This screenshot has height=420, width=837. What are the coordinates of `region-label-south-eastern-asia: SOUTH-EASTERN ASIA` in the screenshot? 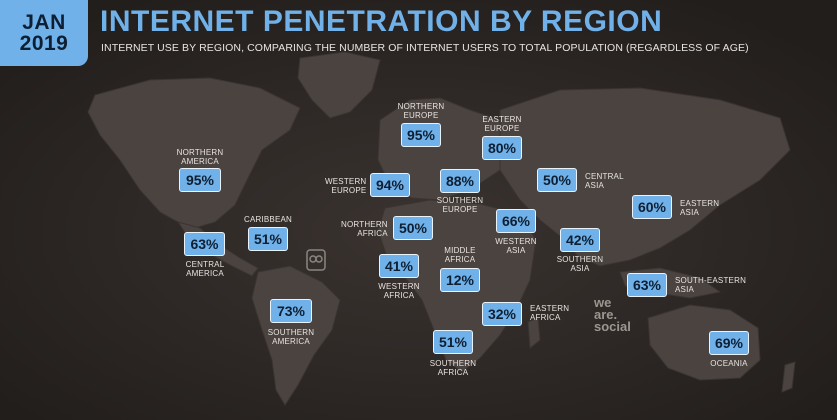 It's located at (711, 285).